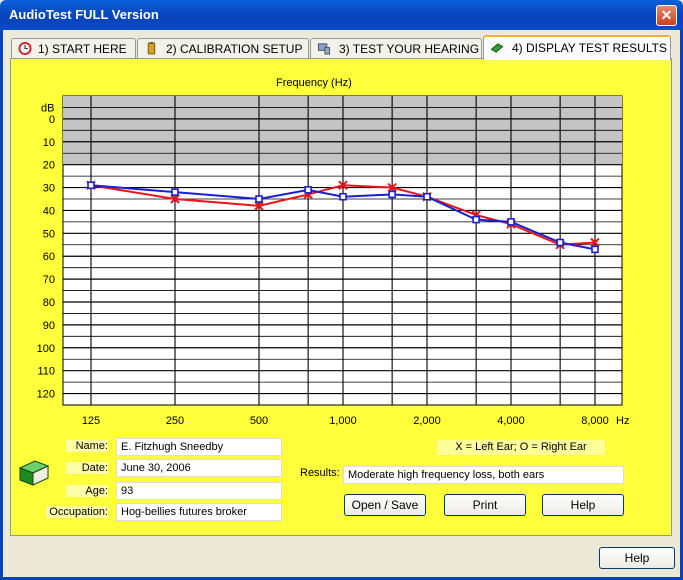 The width and height of the screenshot is (683, 580). Describe the element at coordinates (199, 468) in the screenshot. I see `date-field: June 30, 2006` at that location.